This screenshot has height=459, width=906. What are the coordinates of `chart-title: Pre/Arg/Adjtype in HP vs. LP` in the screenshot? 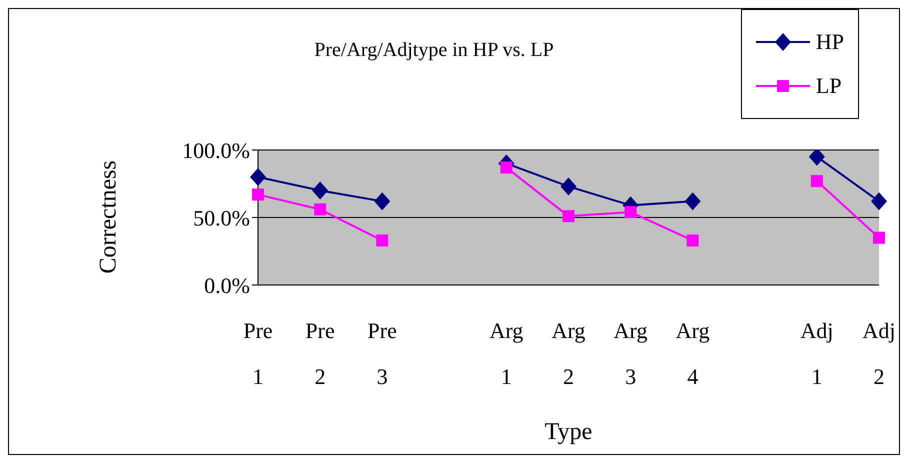 It's located at (434, 50).